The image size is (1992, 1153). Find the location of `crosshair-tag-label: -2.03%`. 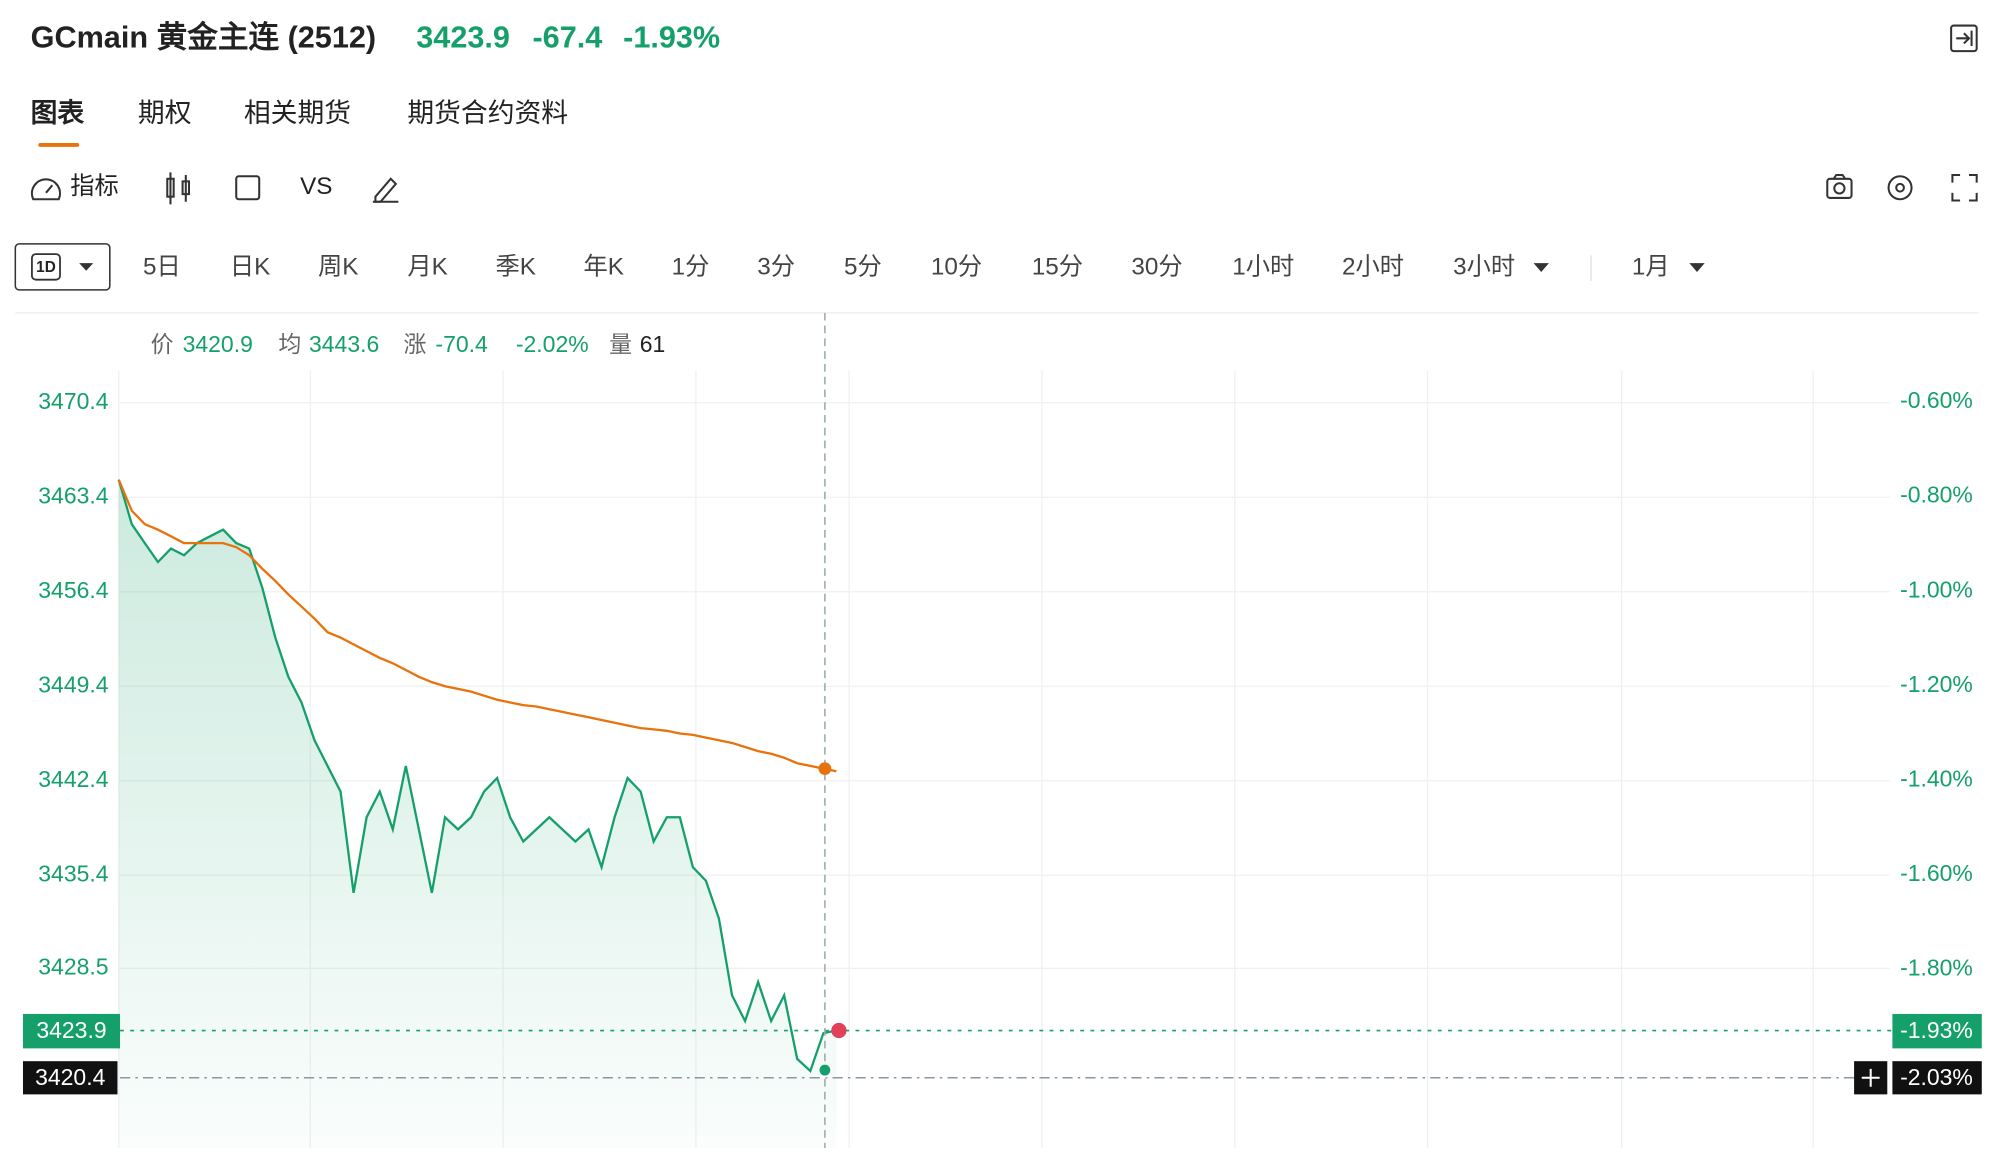

crosshair-tag-label: -2.03% is located at coordinates (1936, 1077).